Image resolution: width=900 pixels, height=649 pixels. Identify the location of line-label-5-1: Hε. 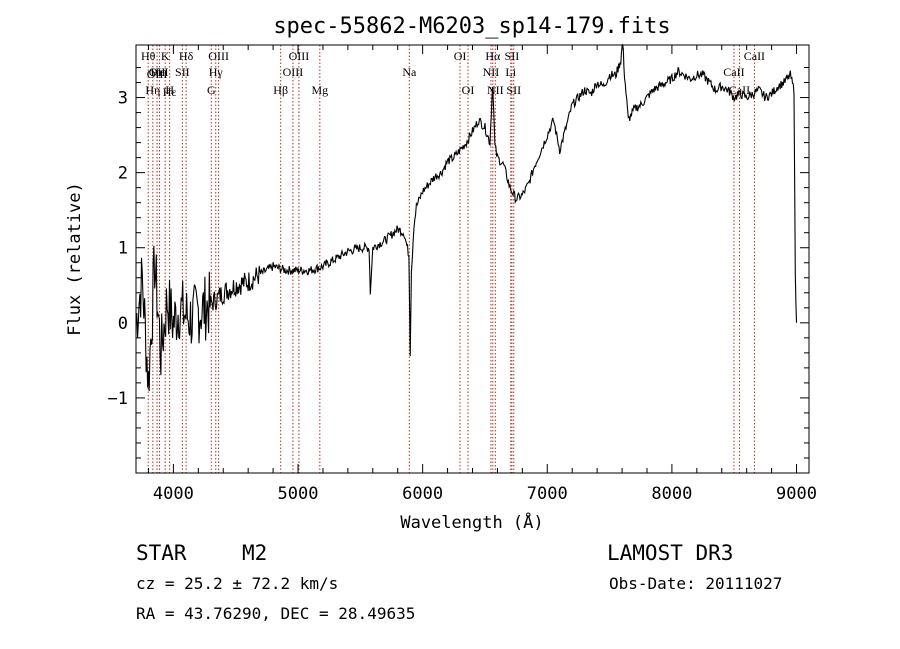
(170, 92).